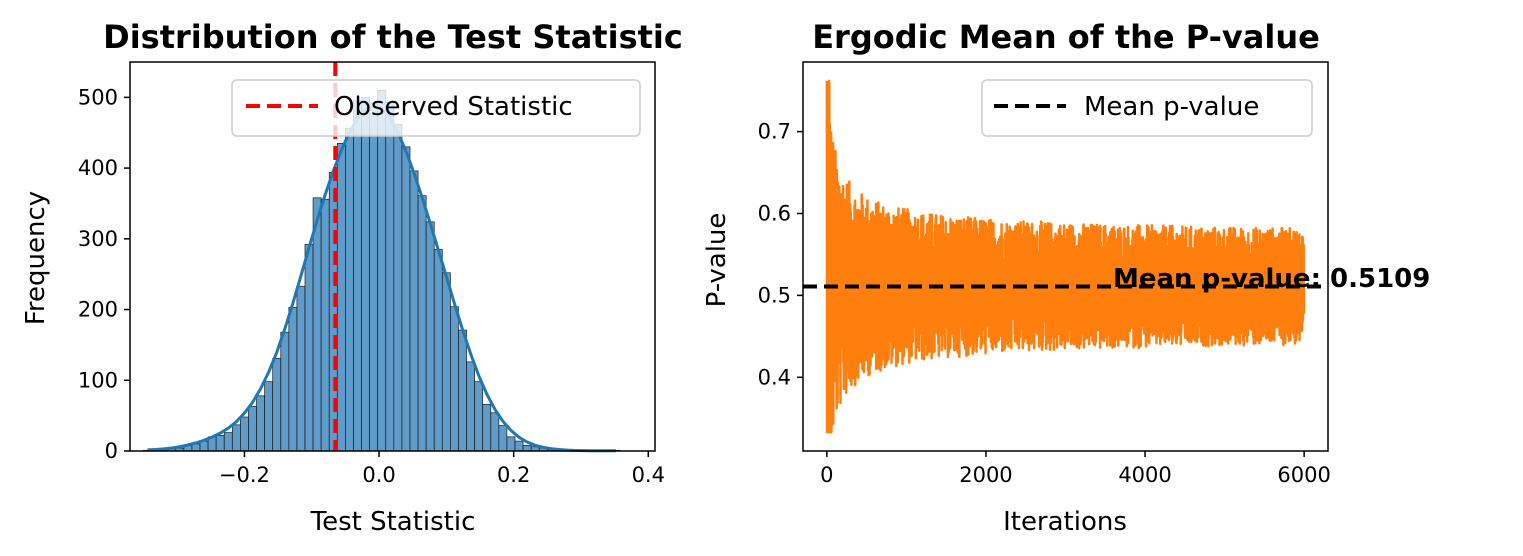 The image size is (1523, 556). What do you see at coordinates (36, 258) in the screenshot?
I see `histogram-y-label: Frequency` at bounding box center [36, 258].